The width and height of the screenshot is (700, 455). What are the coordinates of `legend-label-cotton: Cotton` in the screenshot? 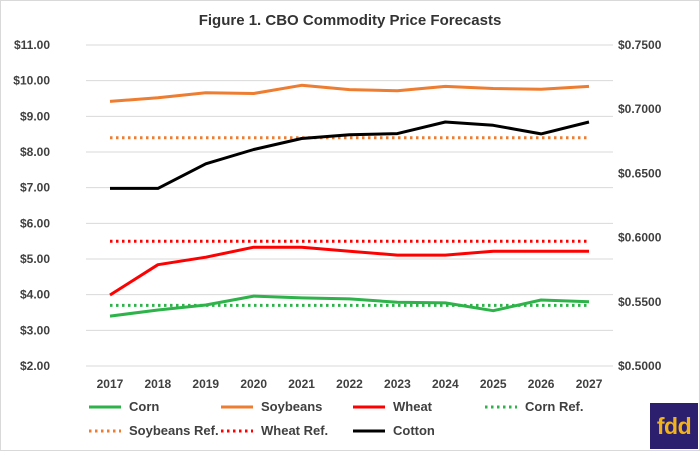 It's located at (414, 430).